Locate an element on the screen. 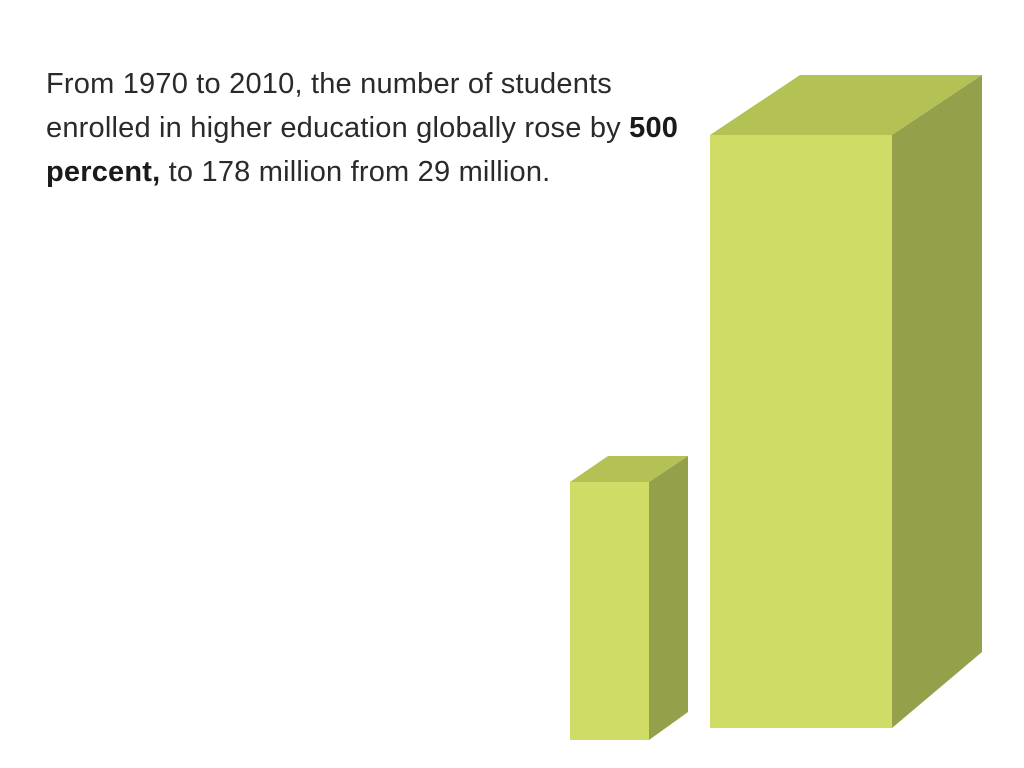  caption-emphasis: 500 percent, is located at coordinates (362, 150).